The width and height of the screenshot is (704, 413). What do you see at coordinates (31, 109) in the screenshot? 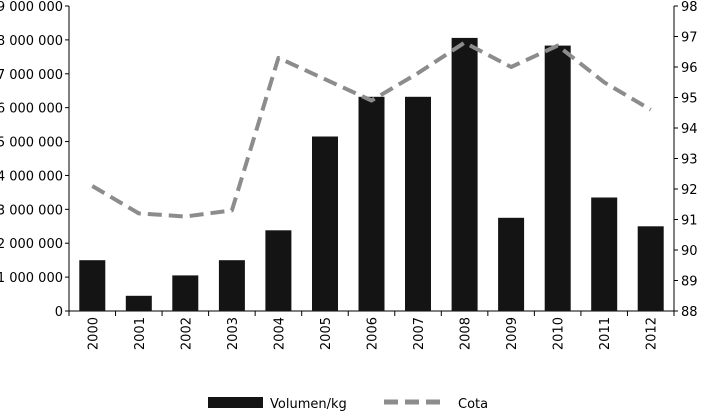
I see `left-tick-label: 6 000 000` at bounding box center [31, 109].